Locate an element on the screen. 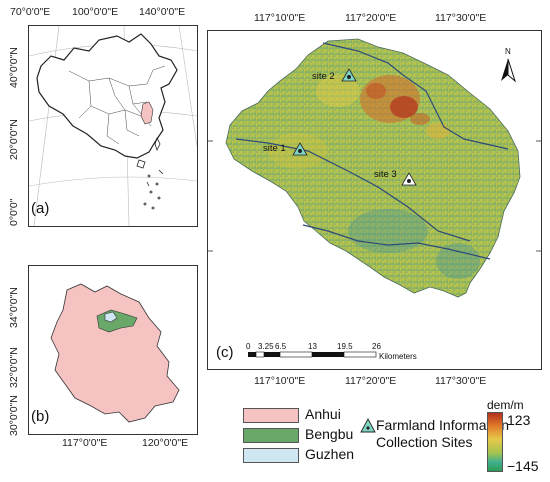  anhui-province-map is located at coordinates (115, 353).